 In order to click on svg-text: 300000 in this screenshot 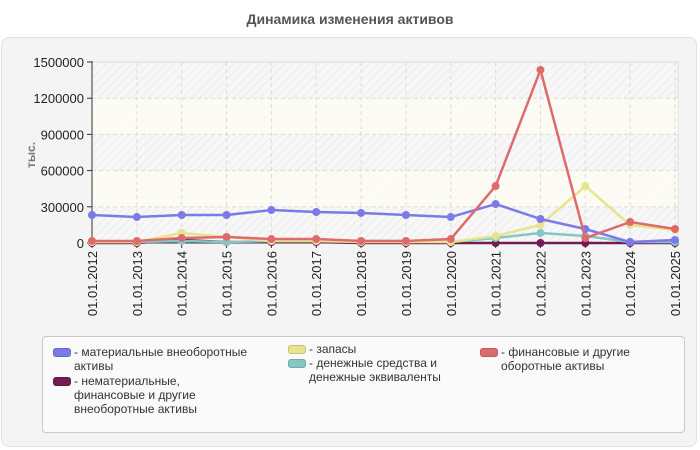, I will do `click(62, 207)`.